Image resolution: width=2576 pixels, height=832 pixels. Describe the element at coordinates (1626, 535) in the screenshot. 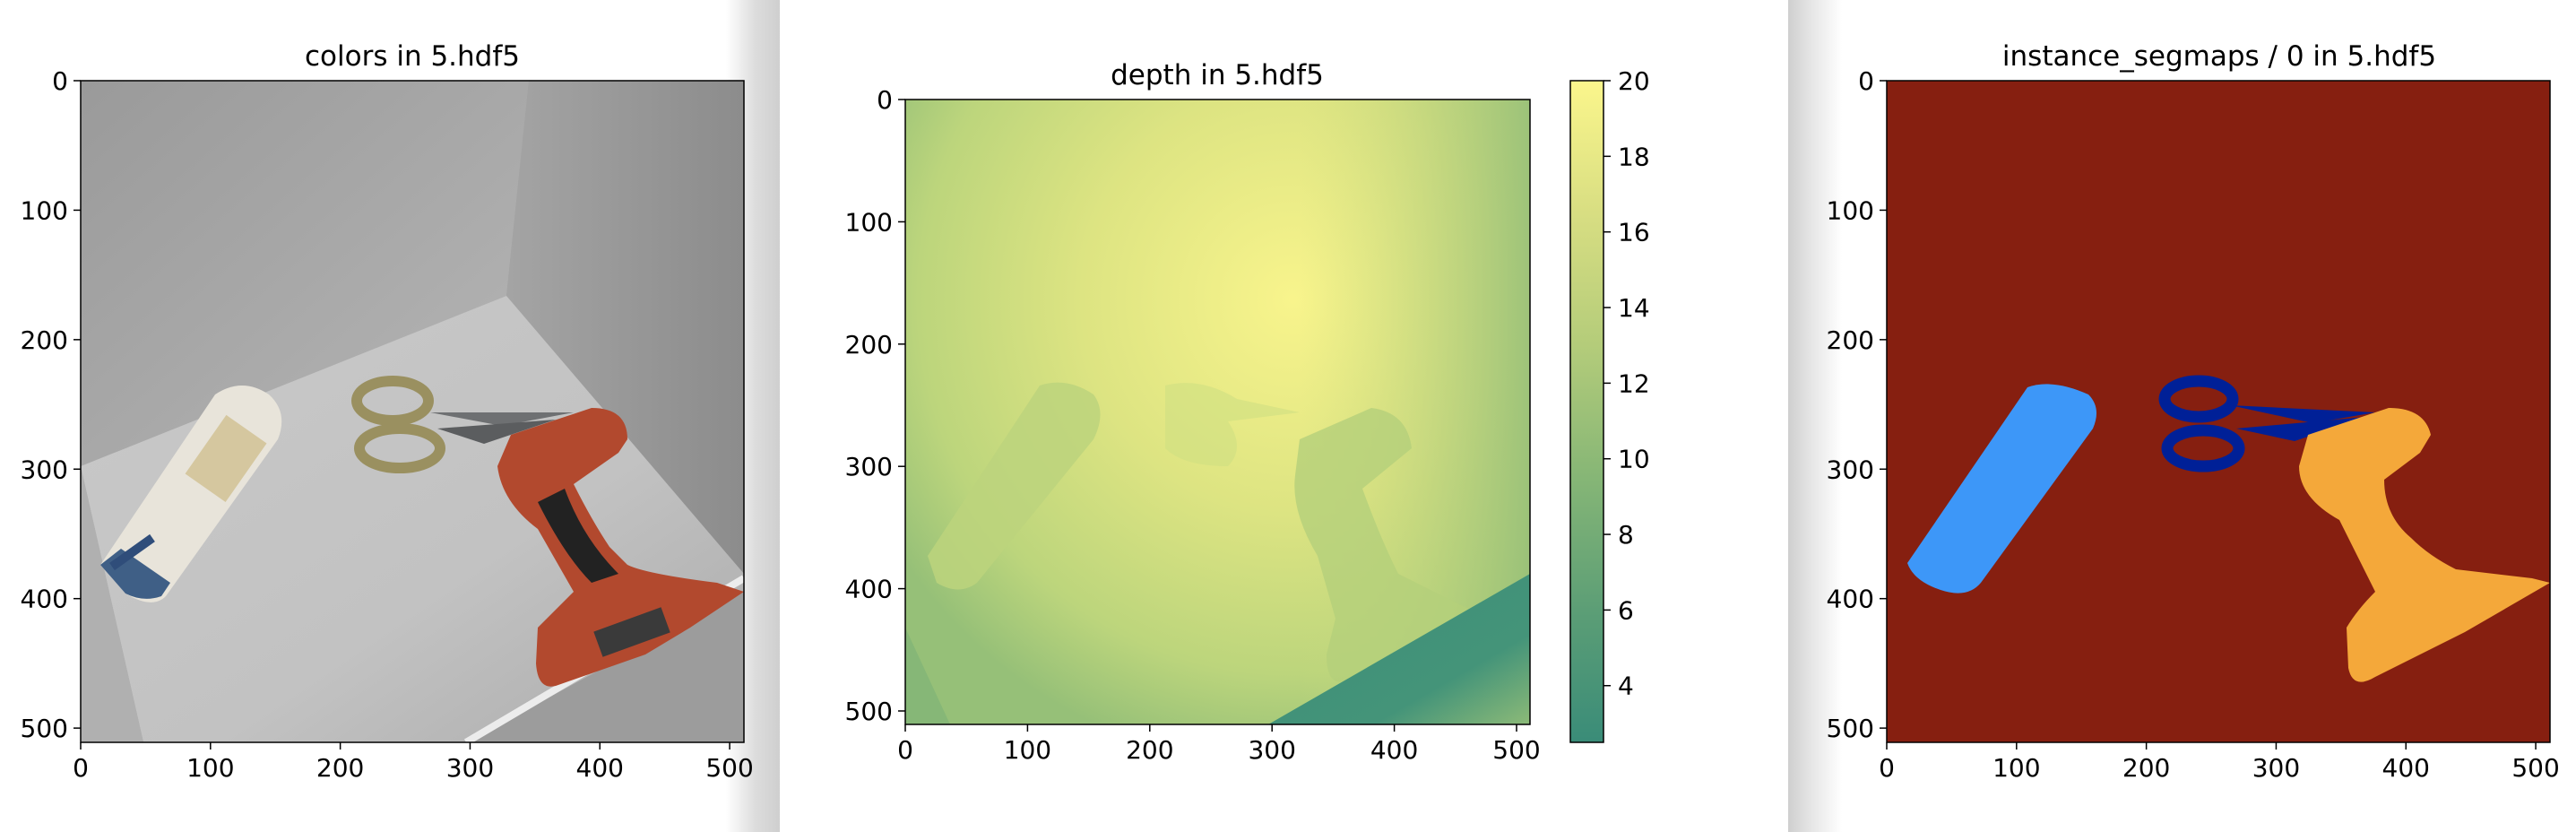

I see `colorbar-tick-label: 8` at that location.